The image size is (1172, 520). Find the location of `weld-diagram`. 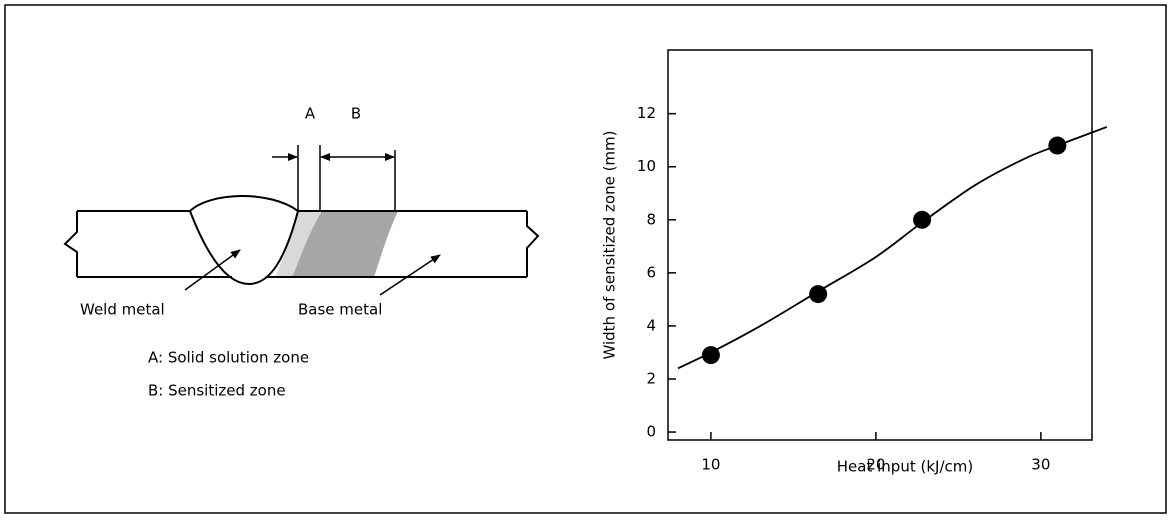

weld-diagram is located at coordinates (301, 220).